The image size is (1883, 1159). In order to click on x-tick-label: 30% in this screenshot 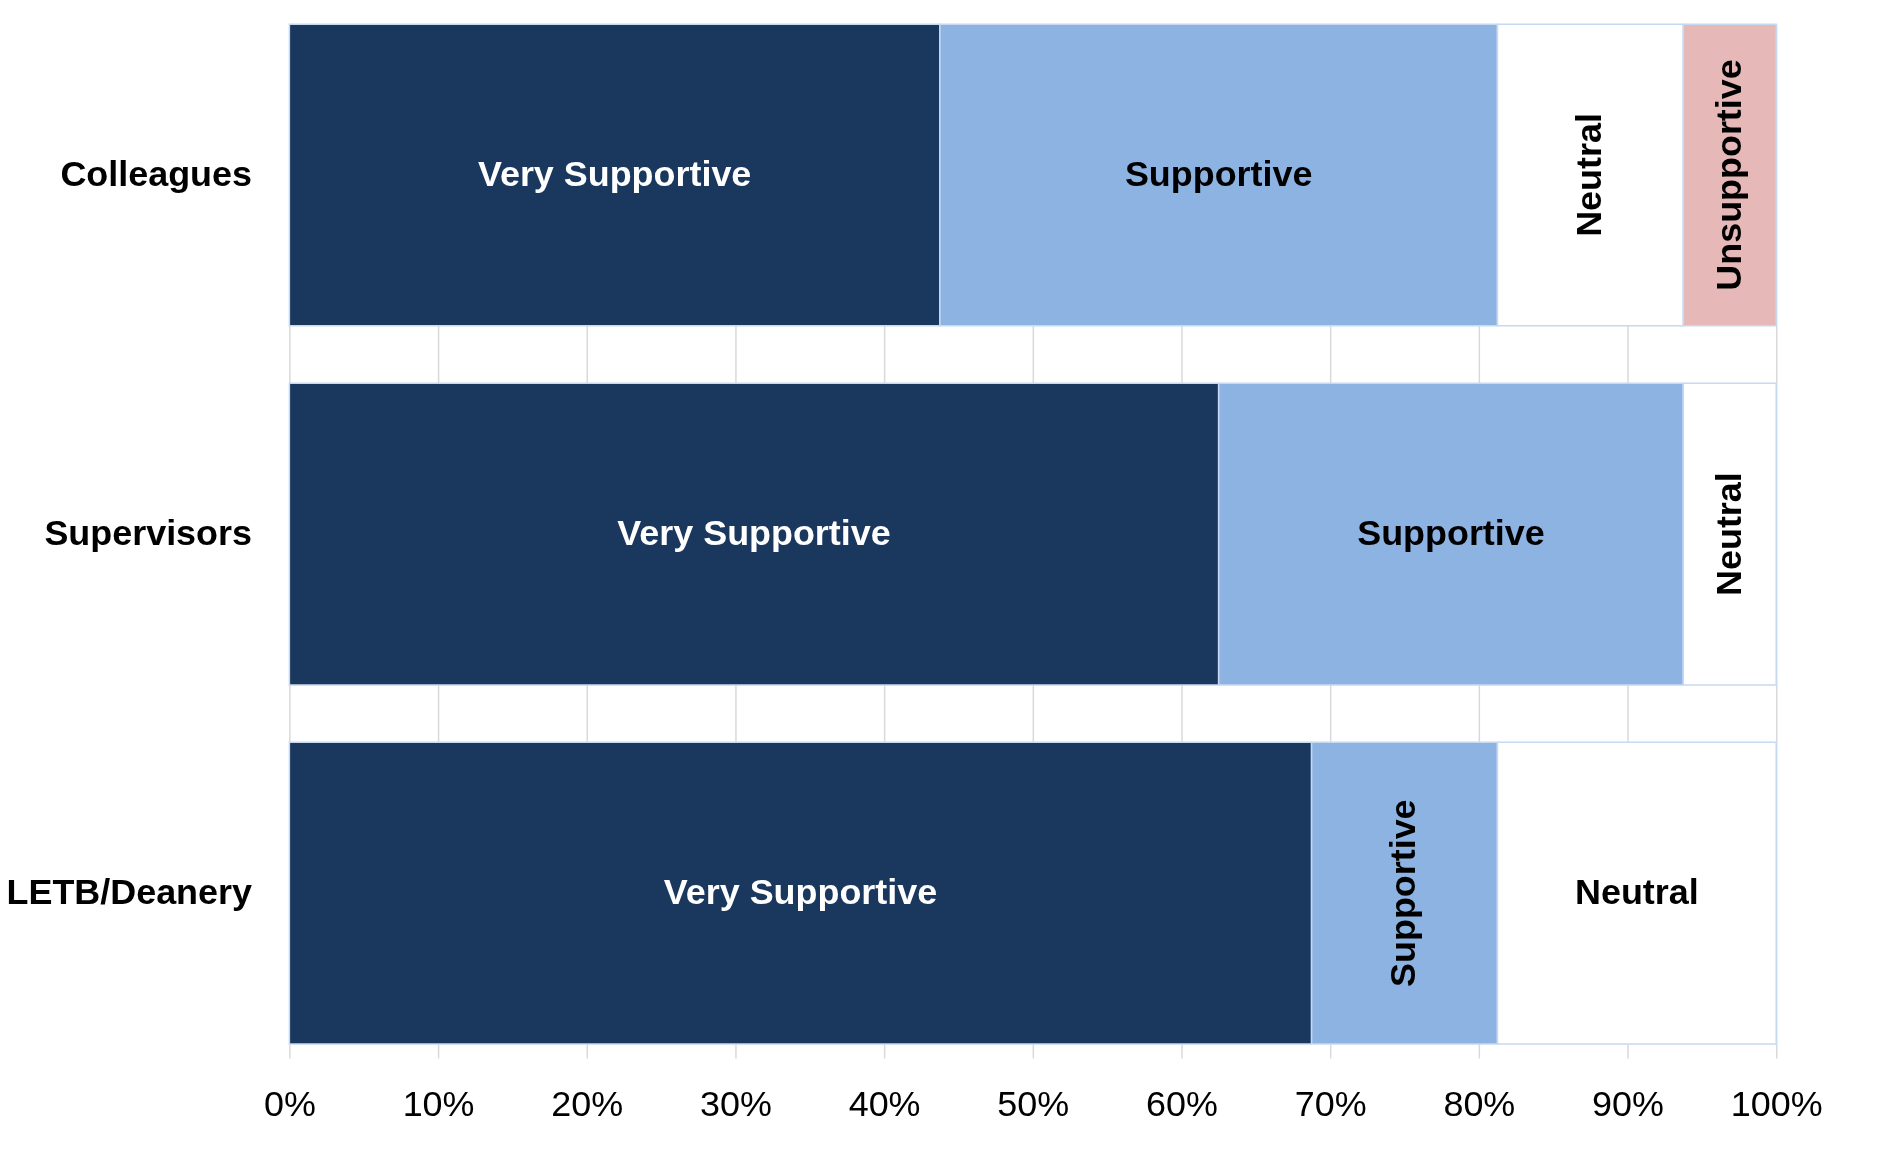, I will do `click(736, 1104)`.